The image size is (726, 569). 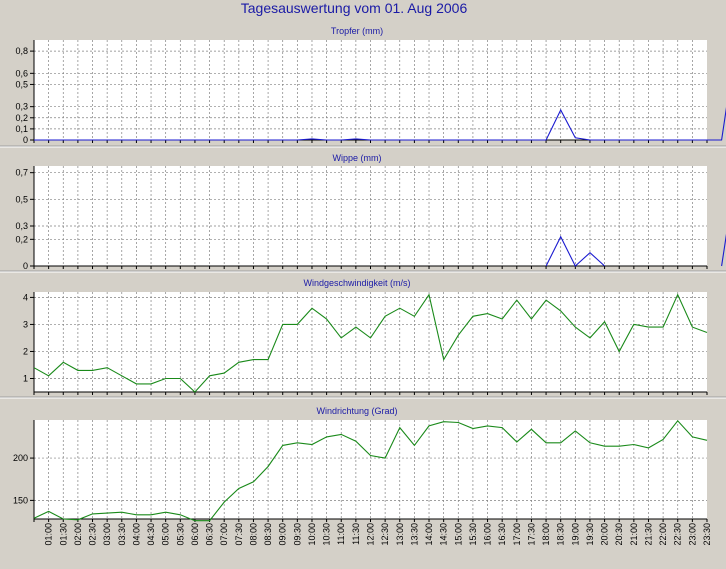 What do you see at coordinates (590, 534) in the screenshot?
I see `x-tick-label: 19:30` at bounding box center [590, 534].